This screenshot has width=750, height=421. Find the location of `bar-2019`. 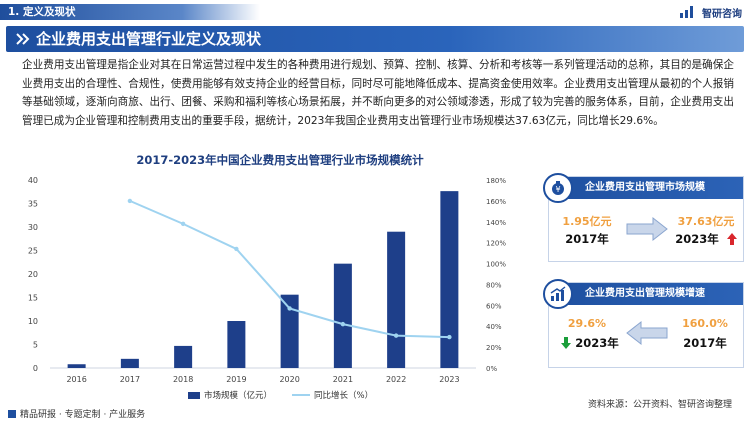

bar-2019 is located at coordinates (236, 344).